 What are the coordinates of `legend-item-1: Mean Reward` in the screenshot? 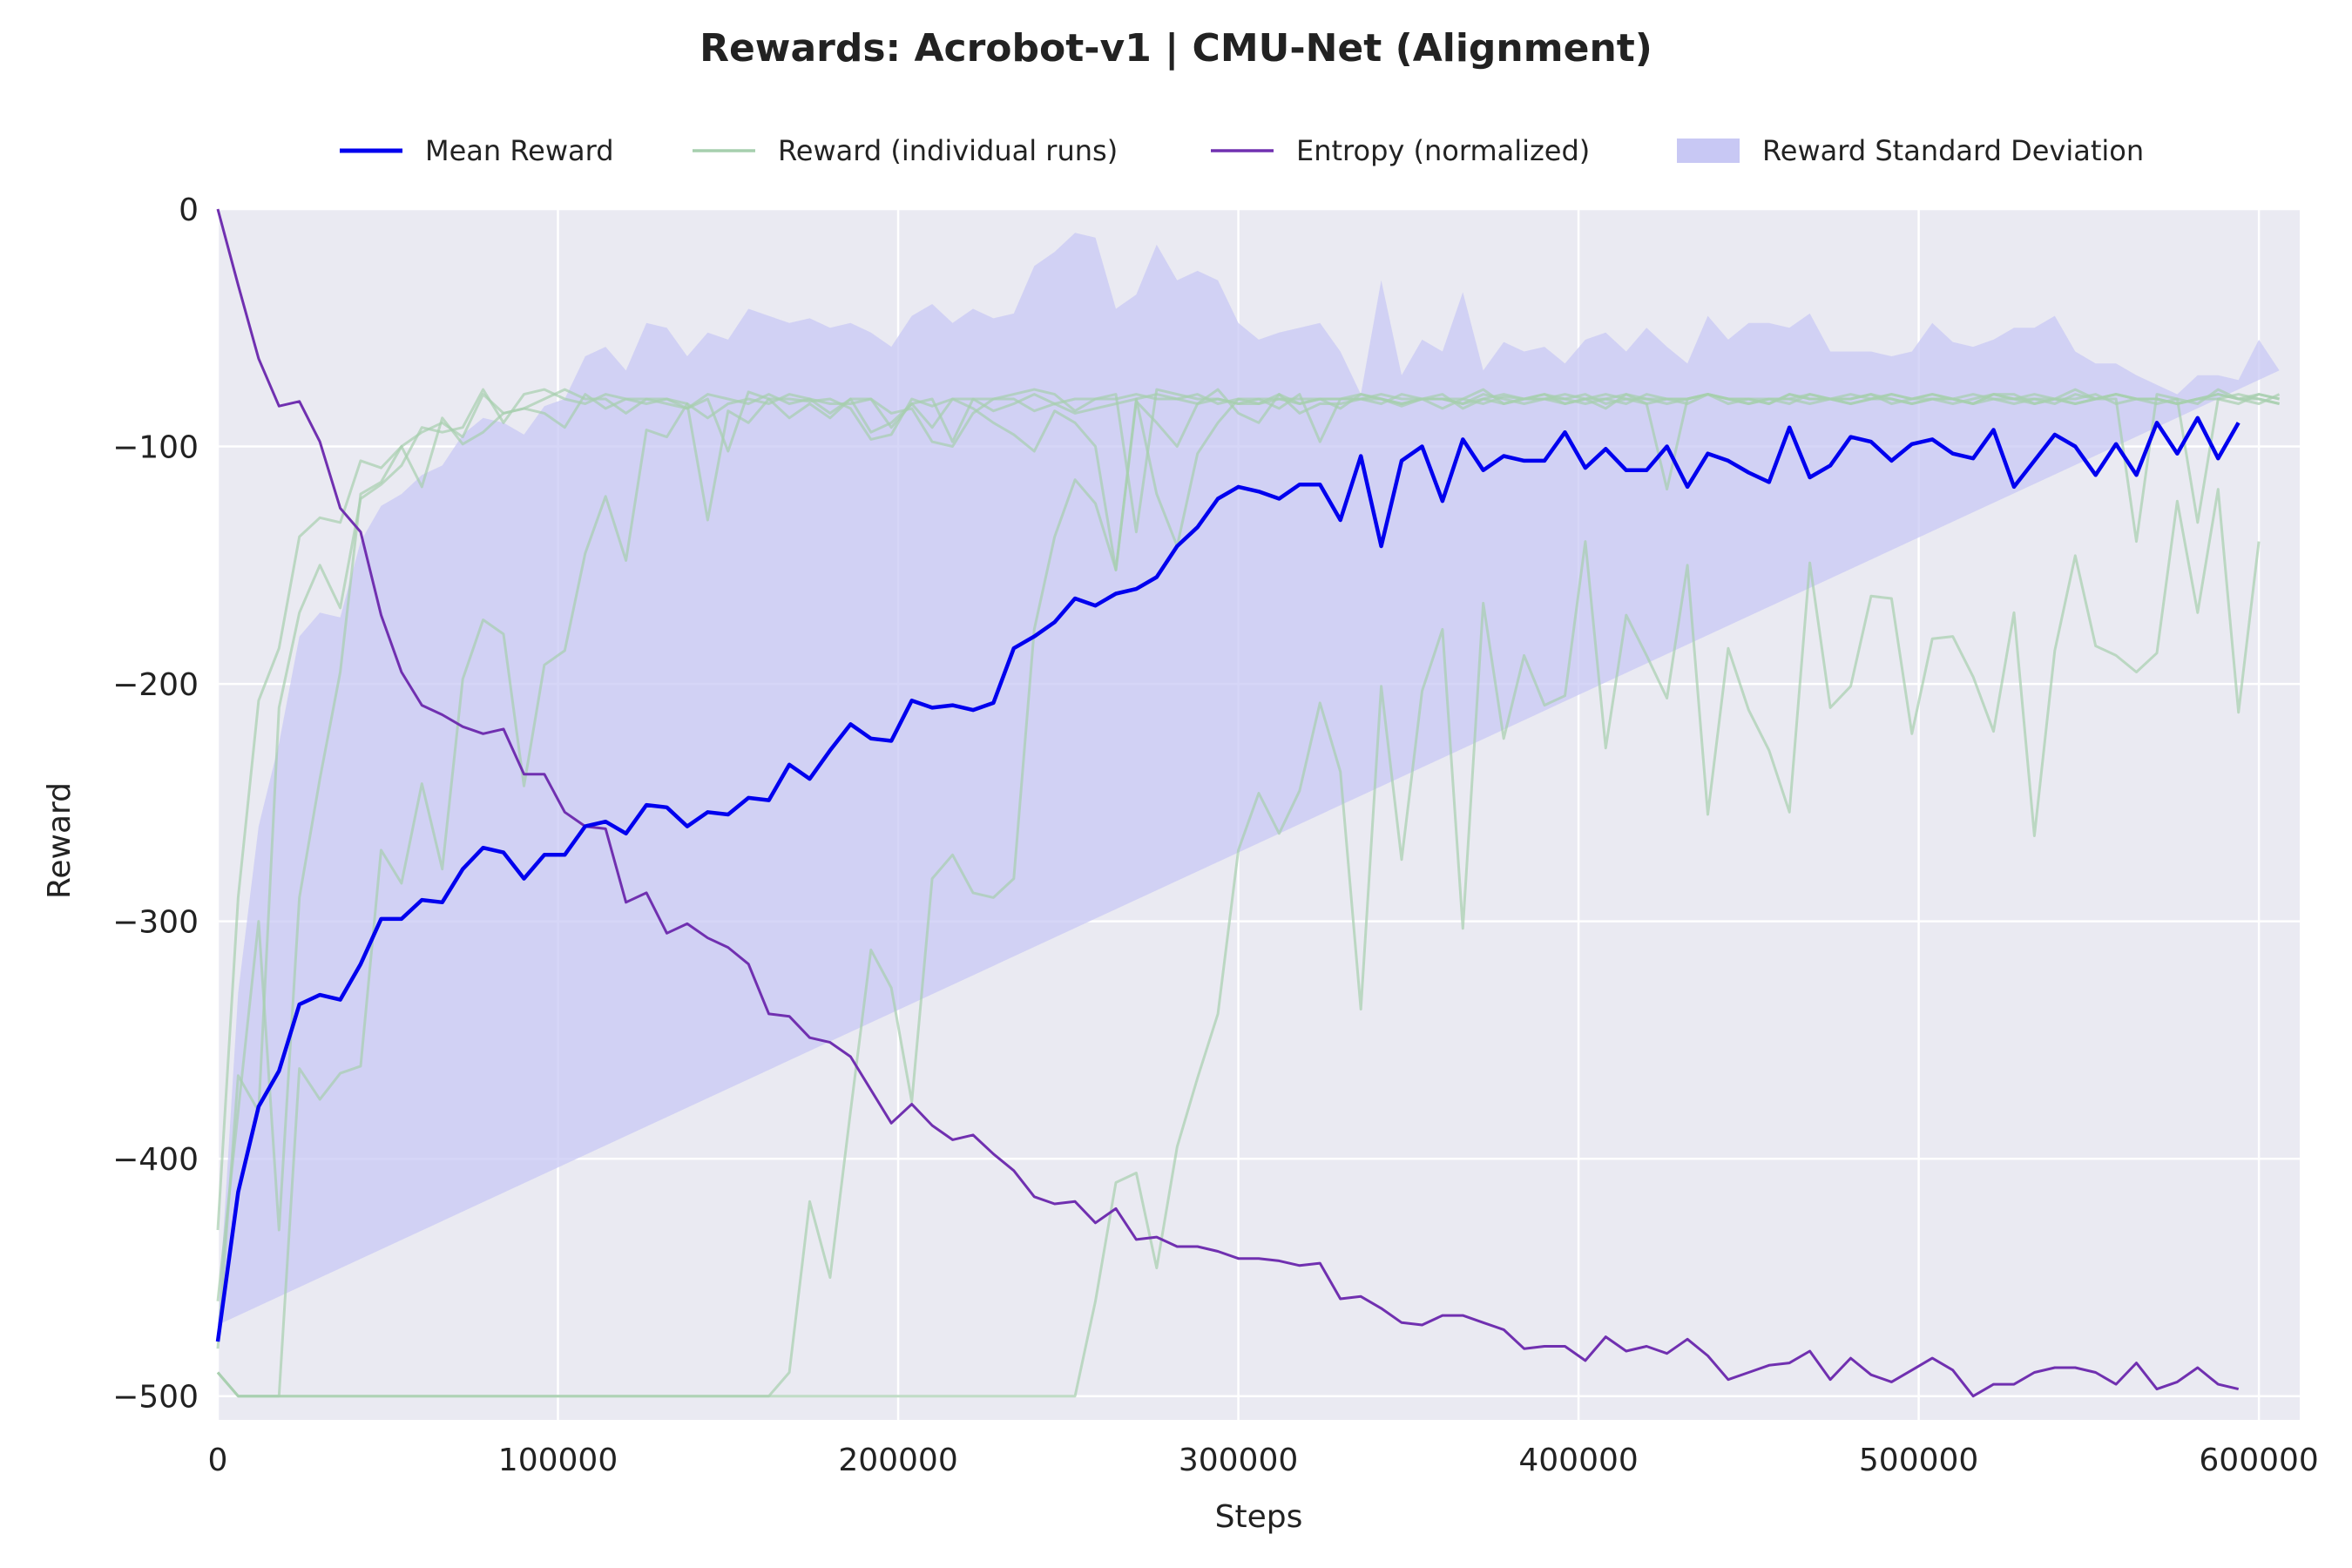 It's located at (477, 150).